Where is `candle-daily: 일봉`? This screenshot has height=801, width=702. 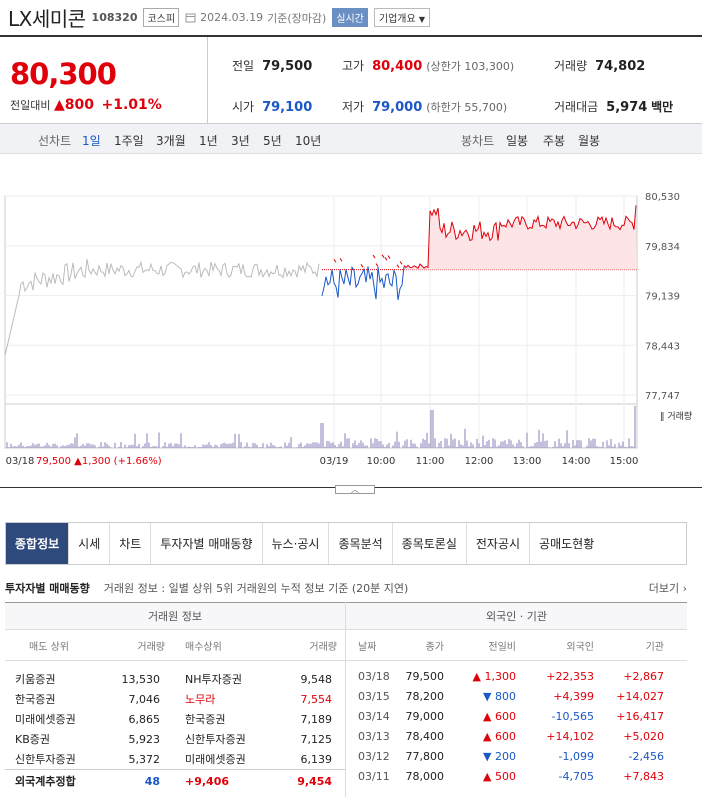 candle-daily: 일봉 is located at coordinates (517, 141).